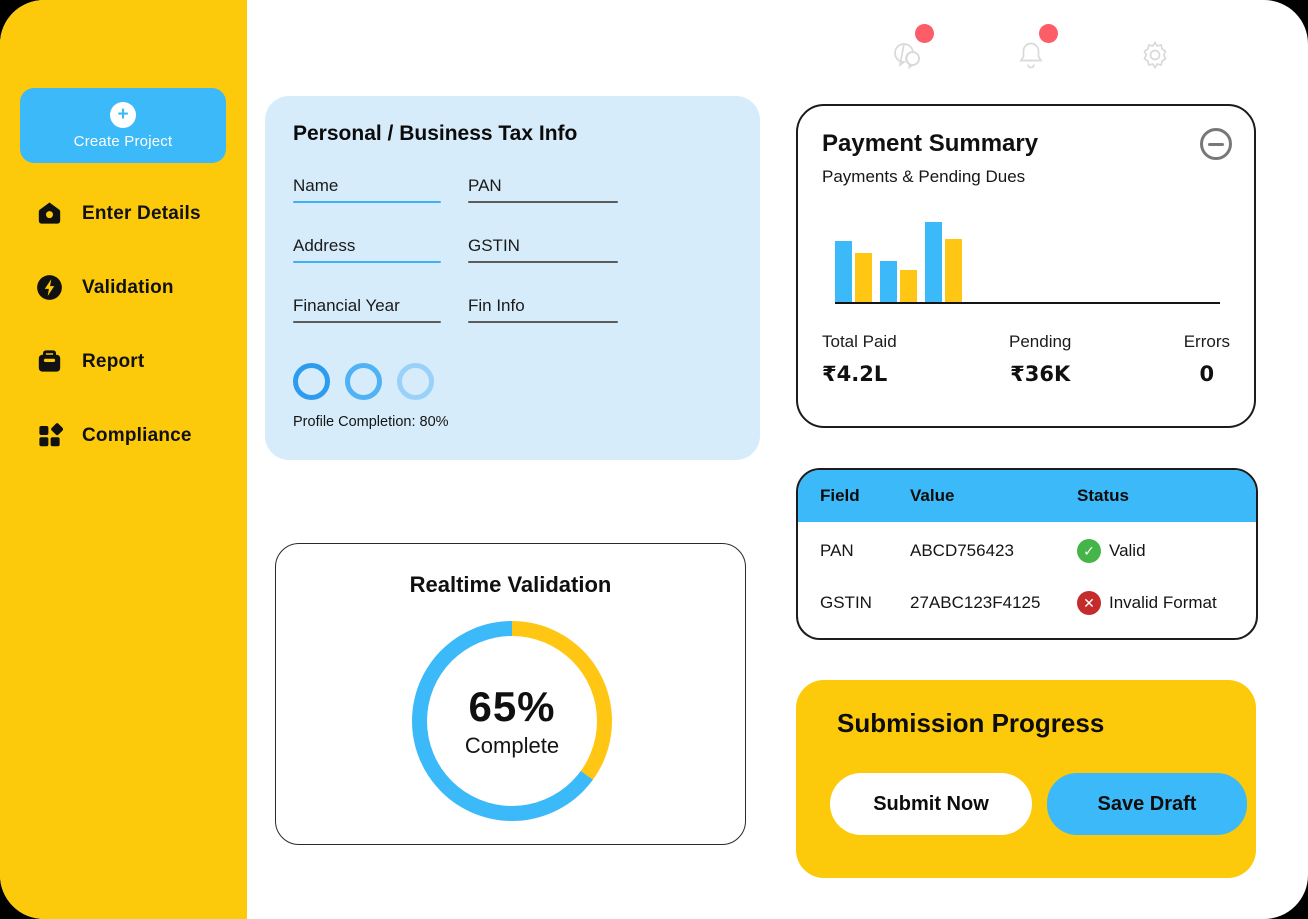 The image size is (1308, 919). Describe the element at coordinates (367, 309) in the screenshot. I see `form-field-financial-year: Financial Year` at that location.